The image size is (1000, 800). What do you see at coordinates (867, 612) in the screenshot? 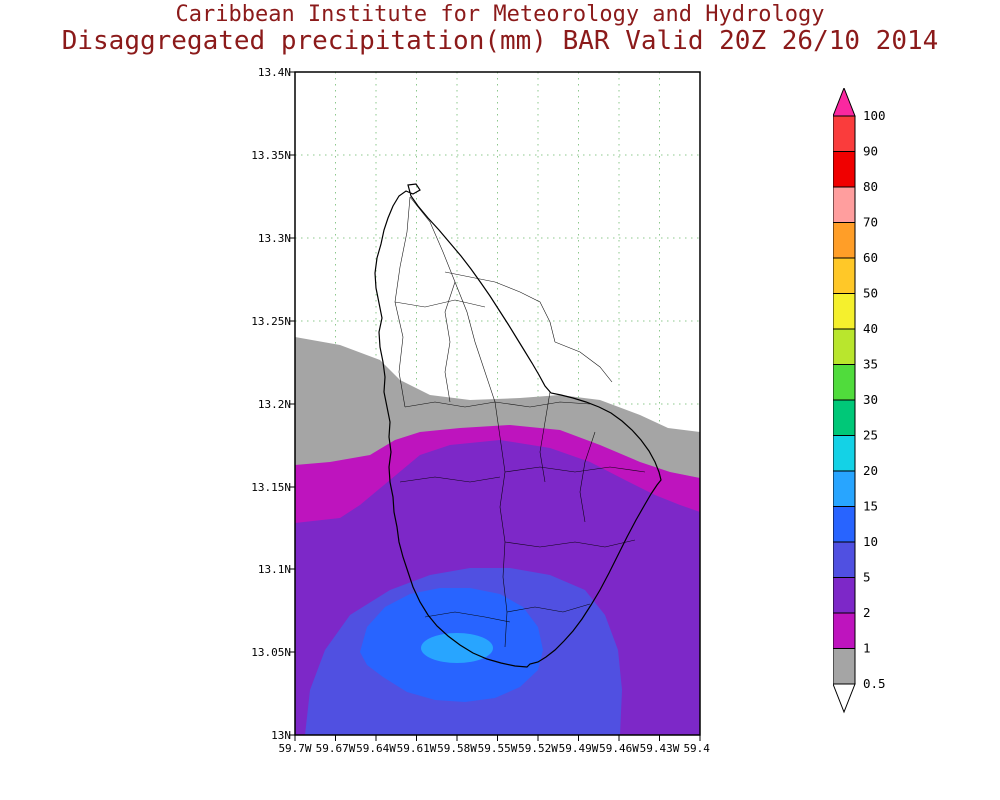
I see `colorbar-label: 2` at bounding box center [867, 612].